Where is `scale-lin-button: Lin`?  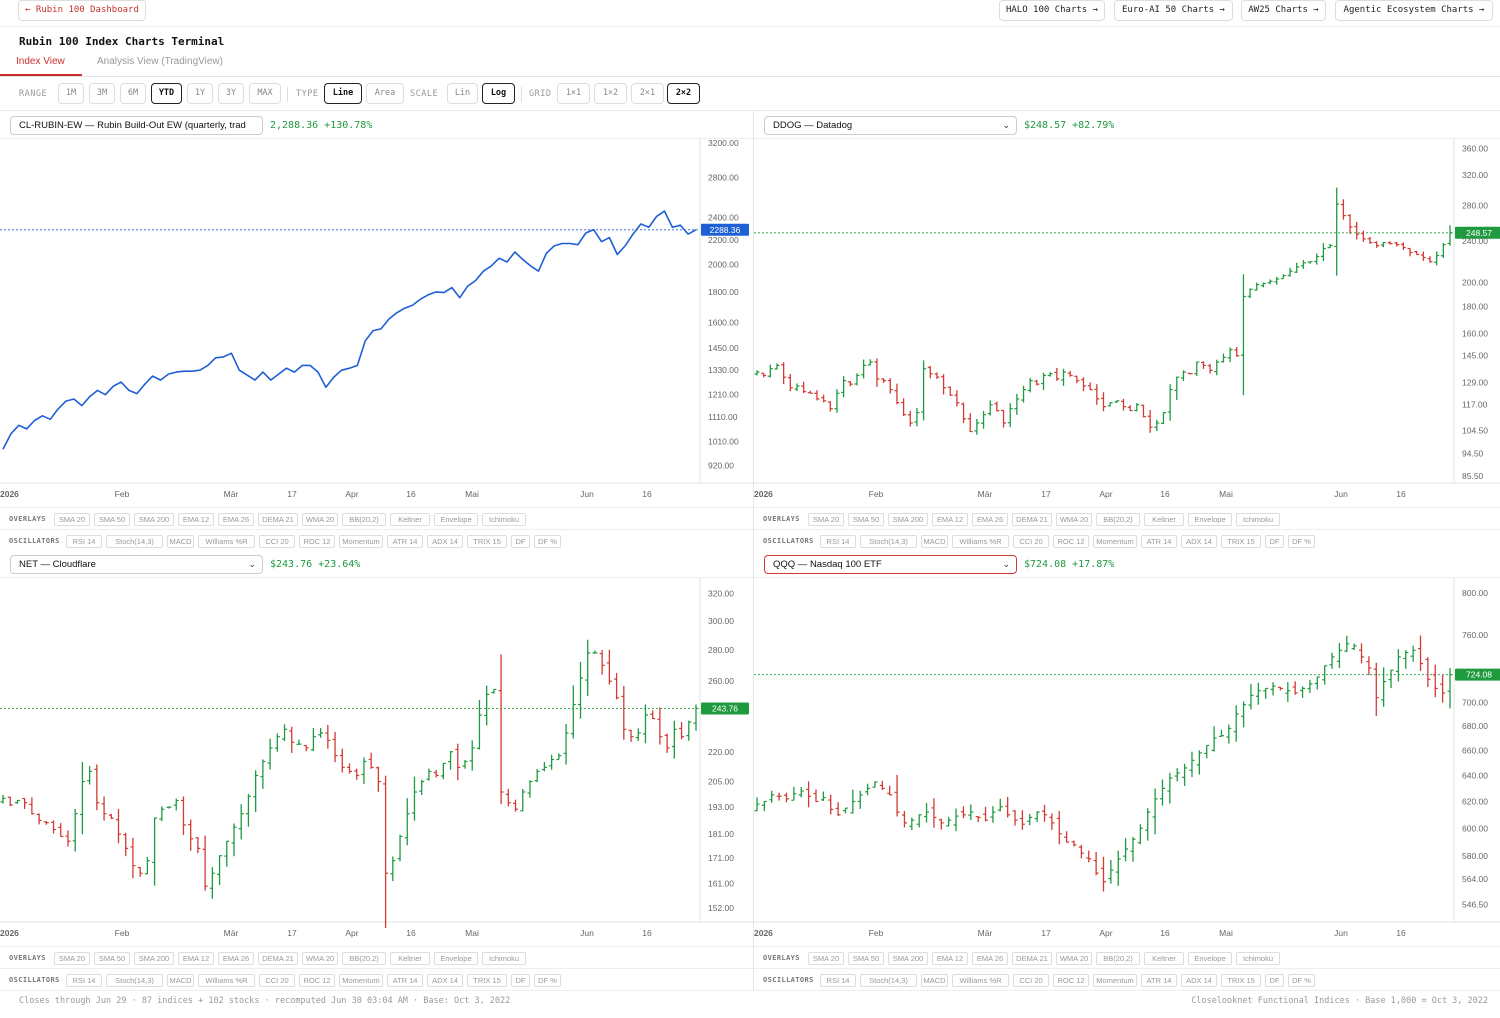
scale-lin-button: Lin is located at coordinates (462, 93).